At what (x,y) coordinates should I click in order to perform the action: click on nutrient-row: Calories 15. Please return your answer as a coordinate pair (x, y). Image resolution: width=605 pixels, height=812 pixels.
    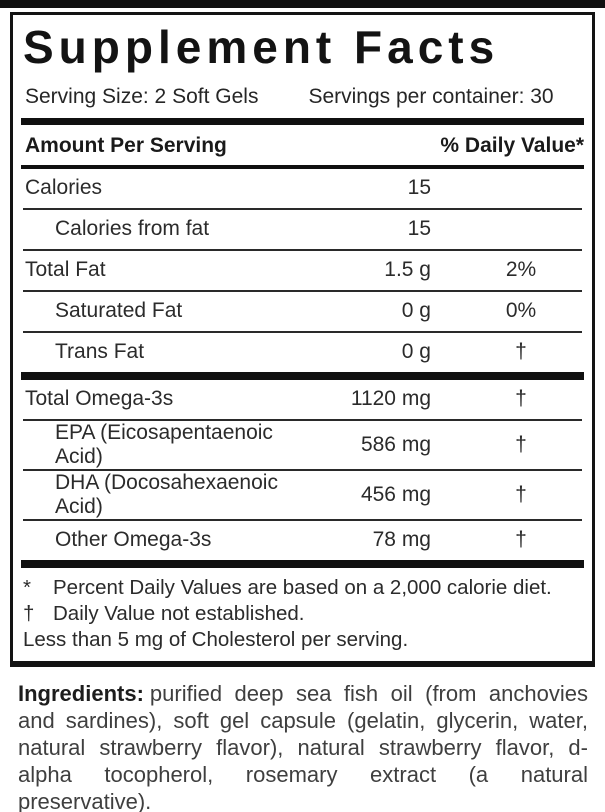
    Looking at the image, I should click on (302, 188).